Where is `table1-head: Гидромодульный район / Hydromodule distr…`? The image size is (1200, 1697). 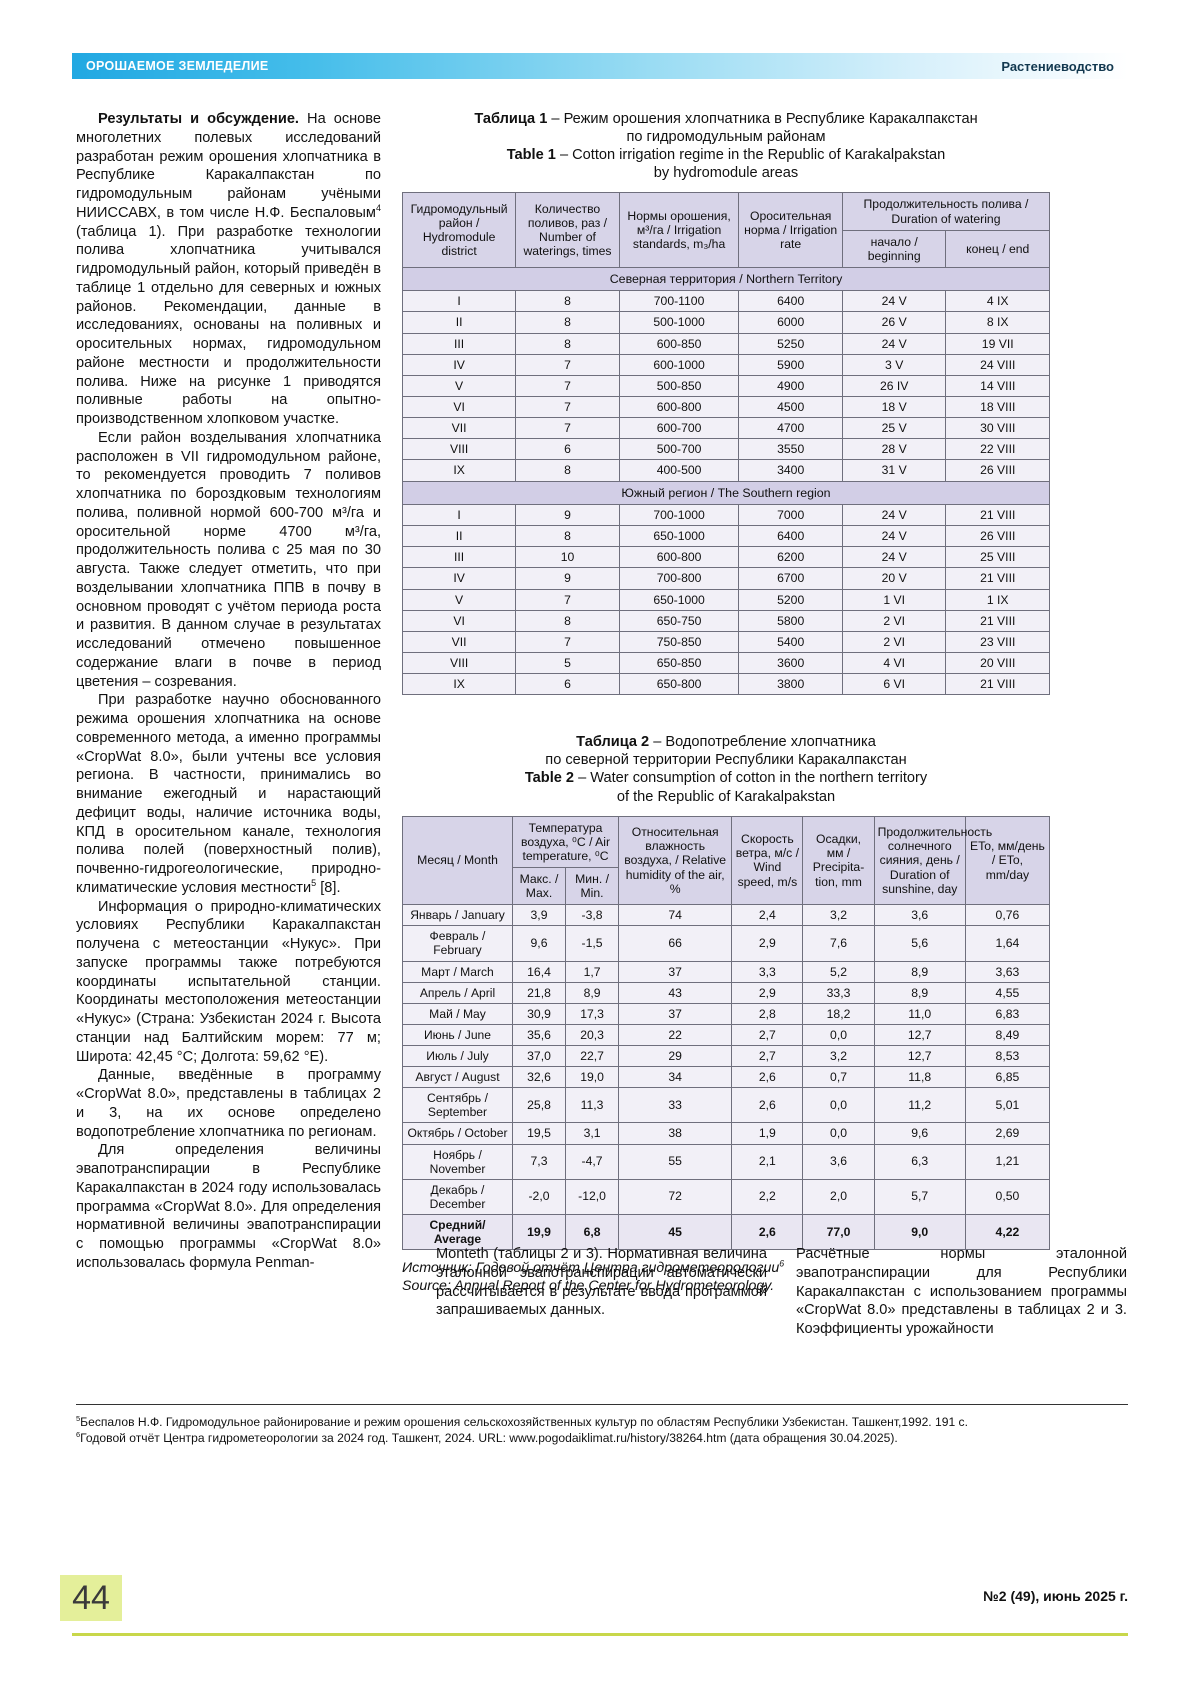
table1-head: Гидромодульный район / Hydromodule distr… is located at coordinates (726, 230).